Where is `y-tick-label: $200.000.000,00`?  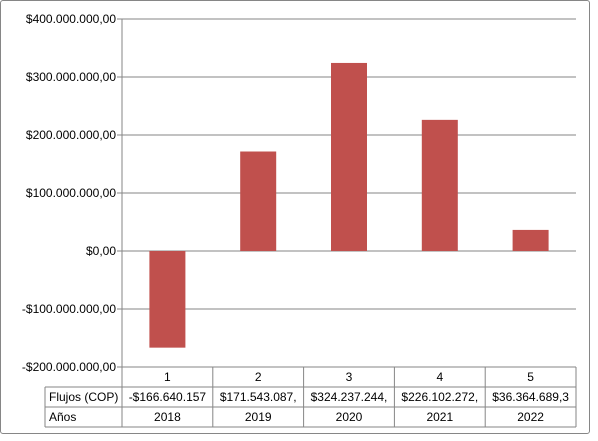
y-tick-label: $200.000.000,00 is located at coordinates (71, 135).